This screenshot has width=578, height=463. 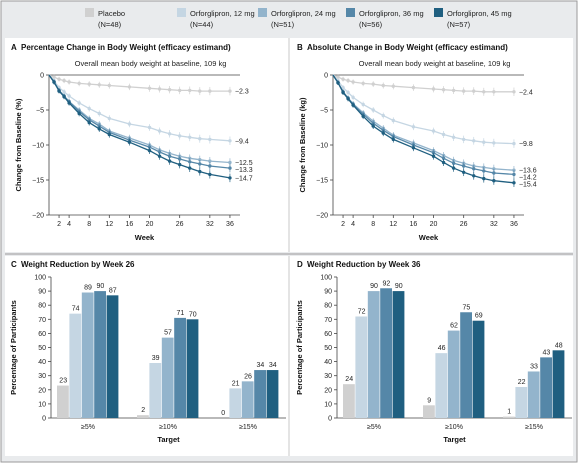 What do you see at coordinates (235, 403) in the screenshot?
I see `bar-d12` at bounding box center [235, 403].